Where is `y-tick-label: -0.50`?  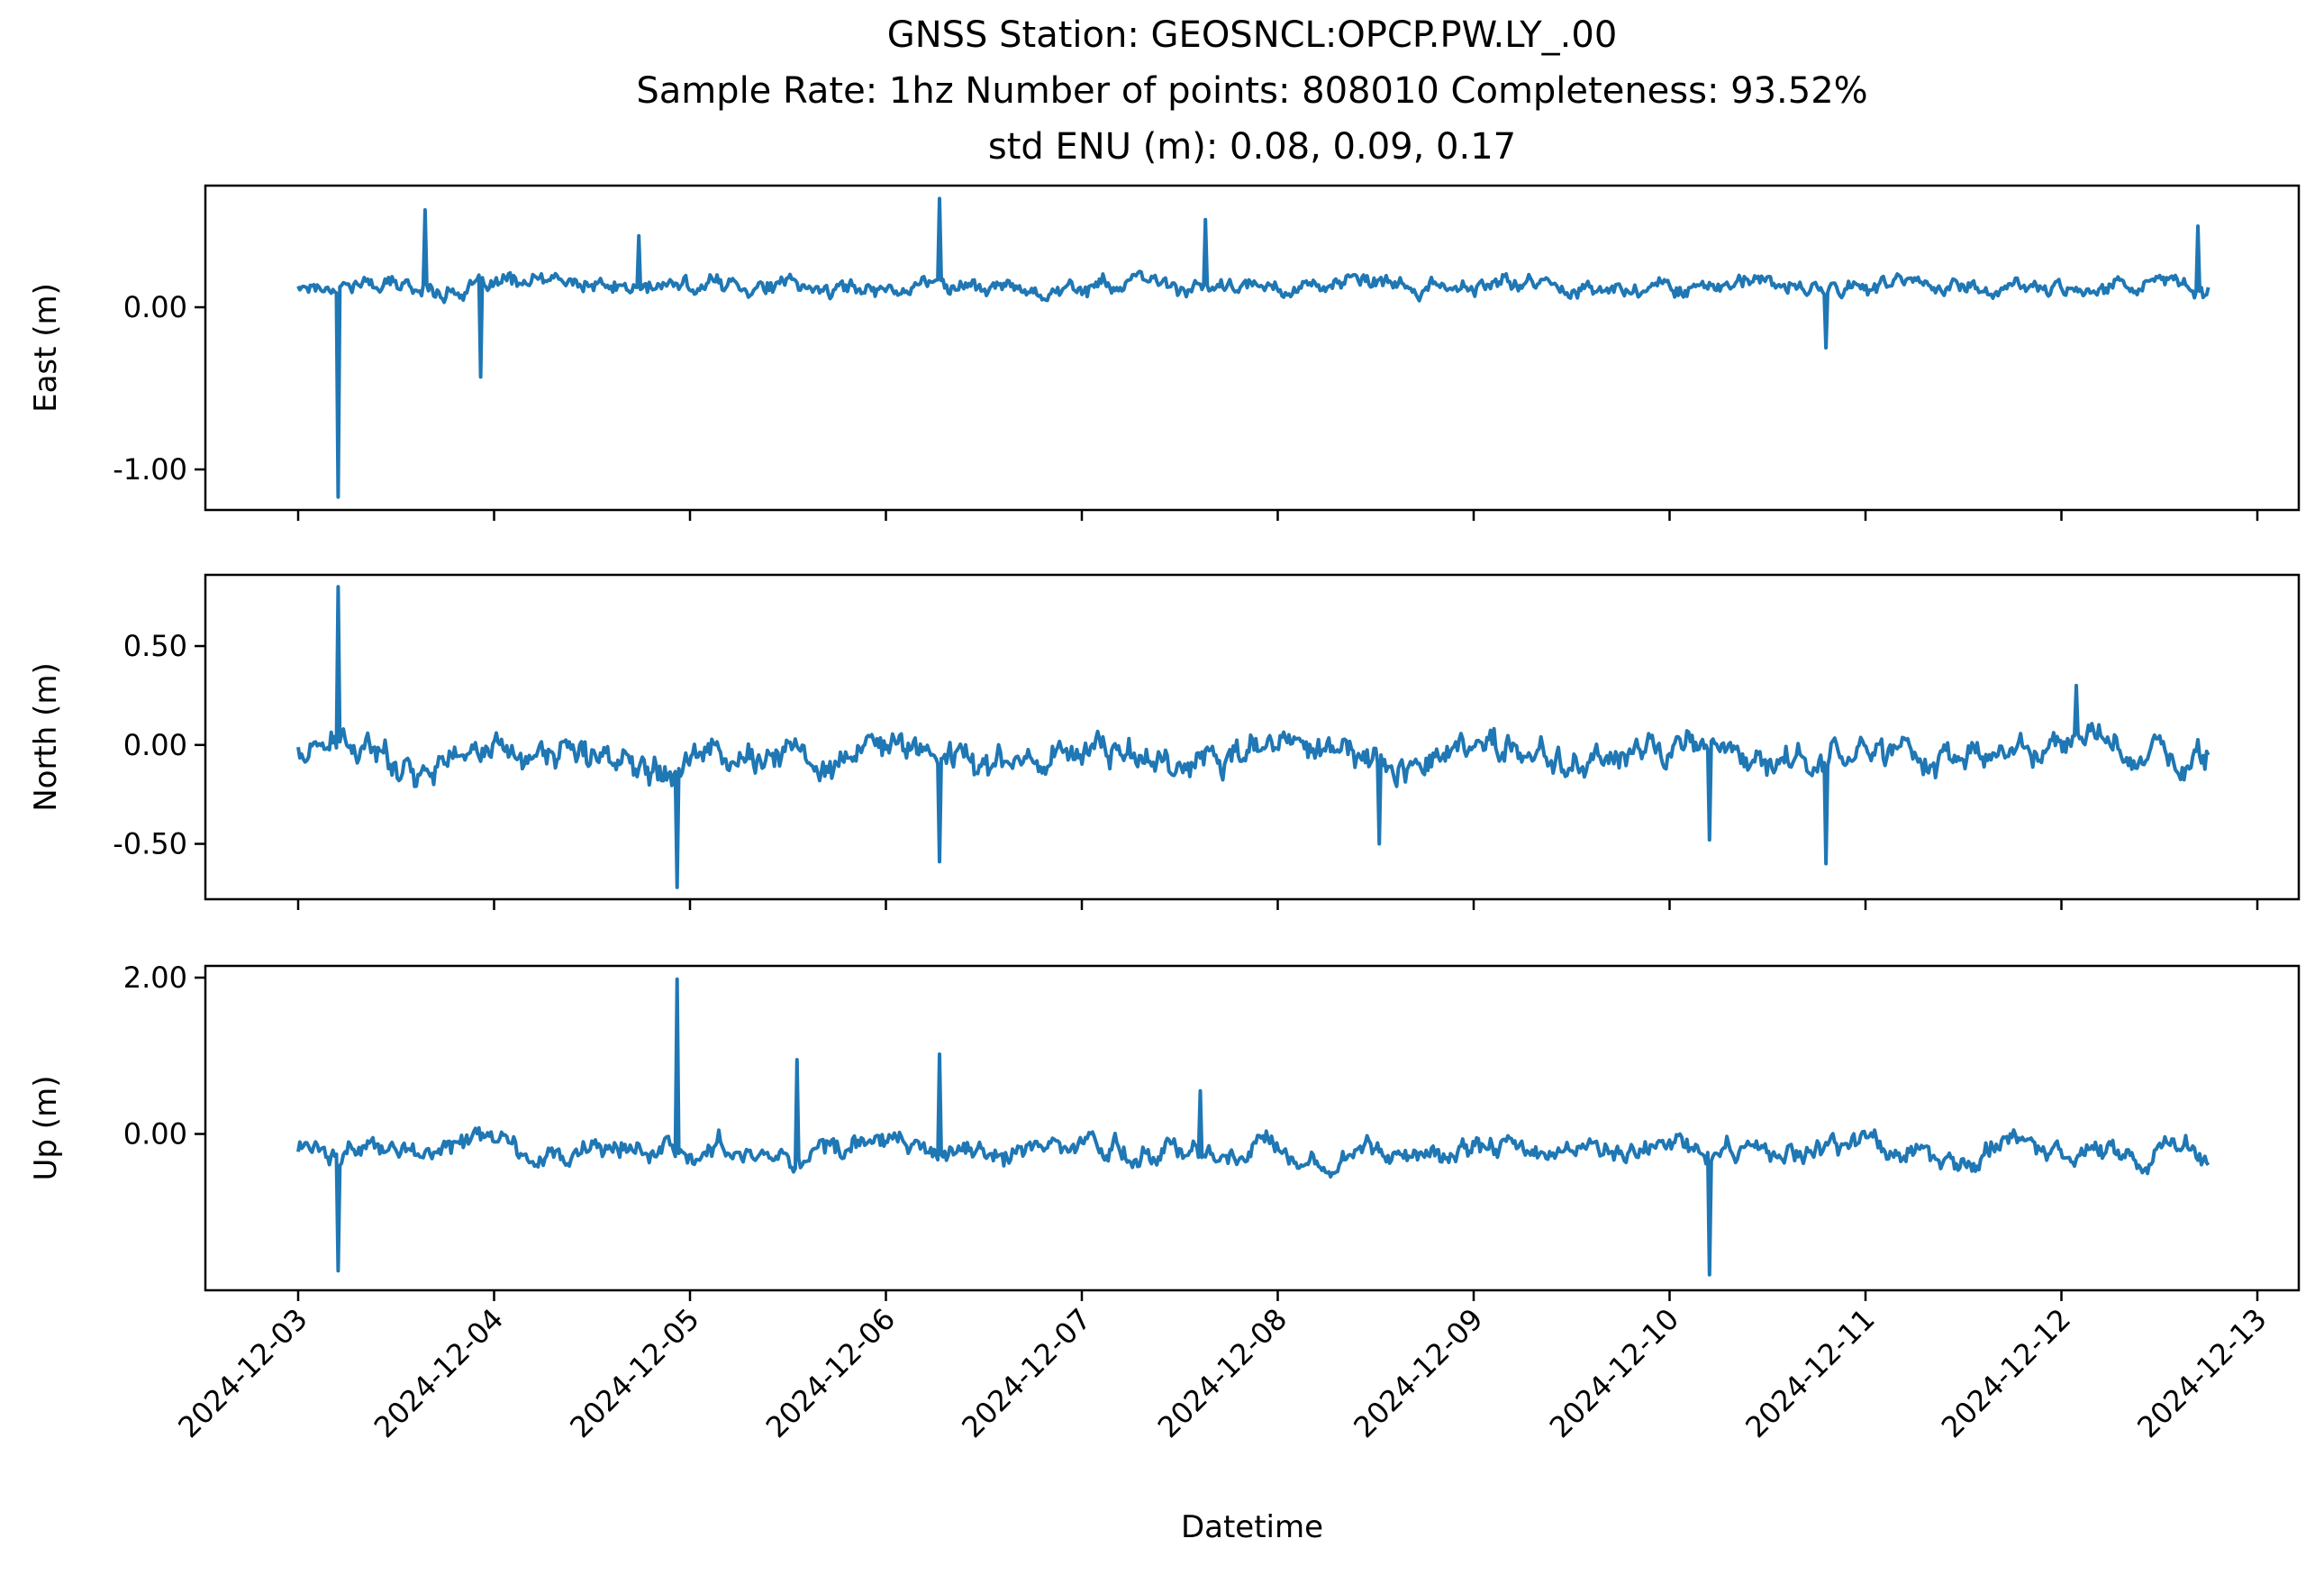
y-tick-label: -0.50 is located at coordinates (150, 844).